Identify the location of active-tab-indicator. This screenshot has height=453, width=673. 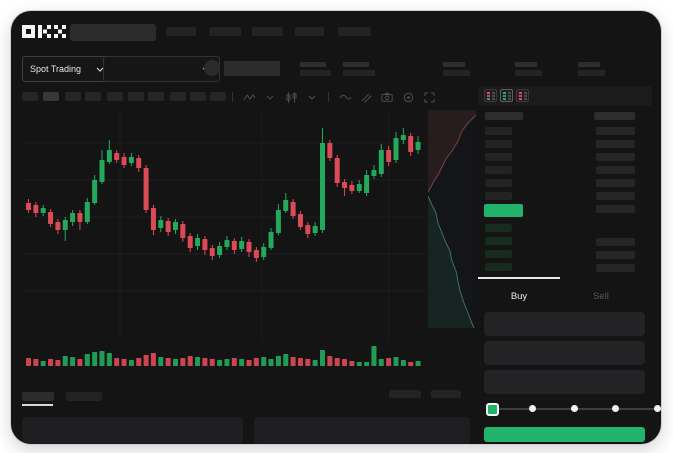
(519, 278).